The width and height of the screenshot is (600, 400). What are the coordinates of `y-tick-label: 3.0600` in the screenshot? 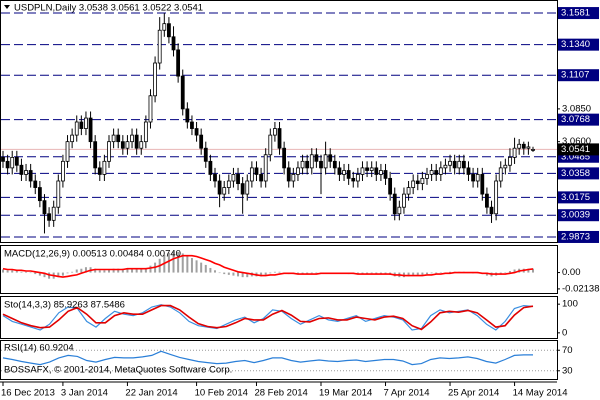 It's located at (576, 141).